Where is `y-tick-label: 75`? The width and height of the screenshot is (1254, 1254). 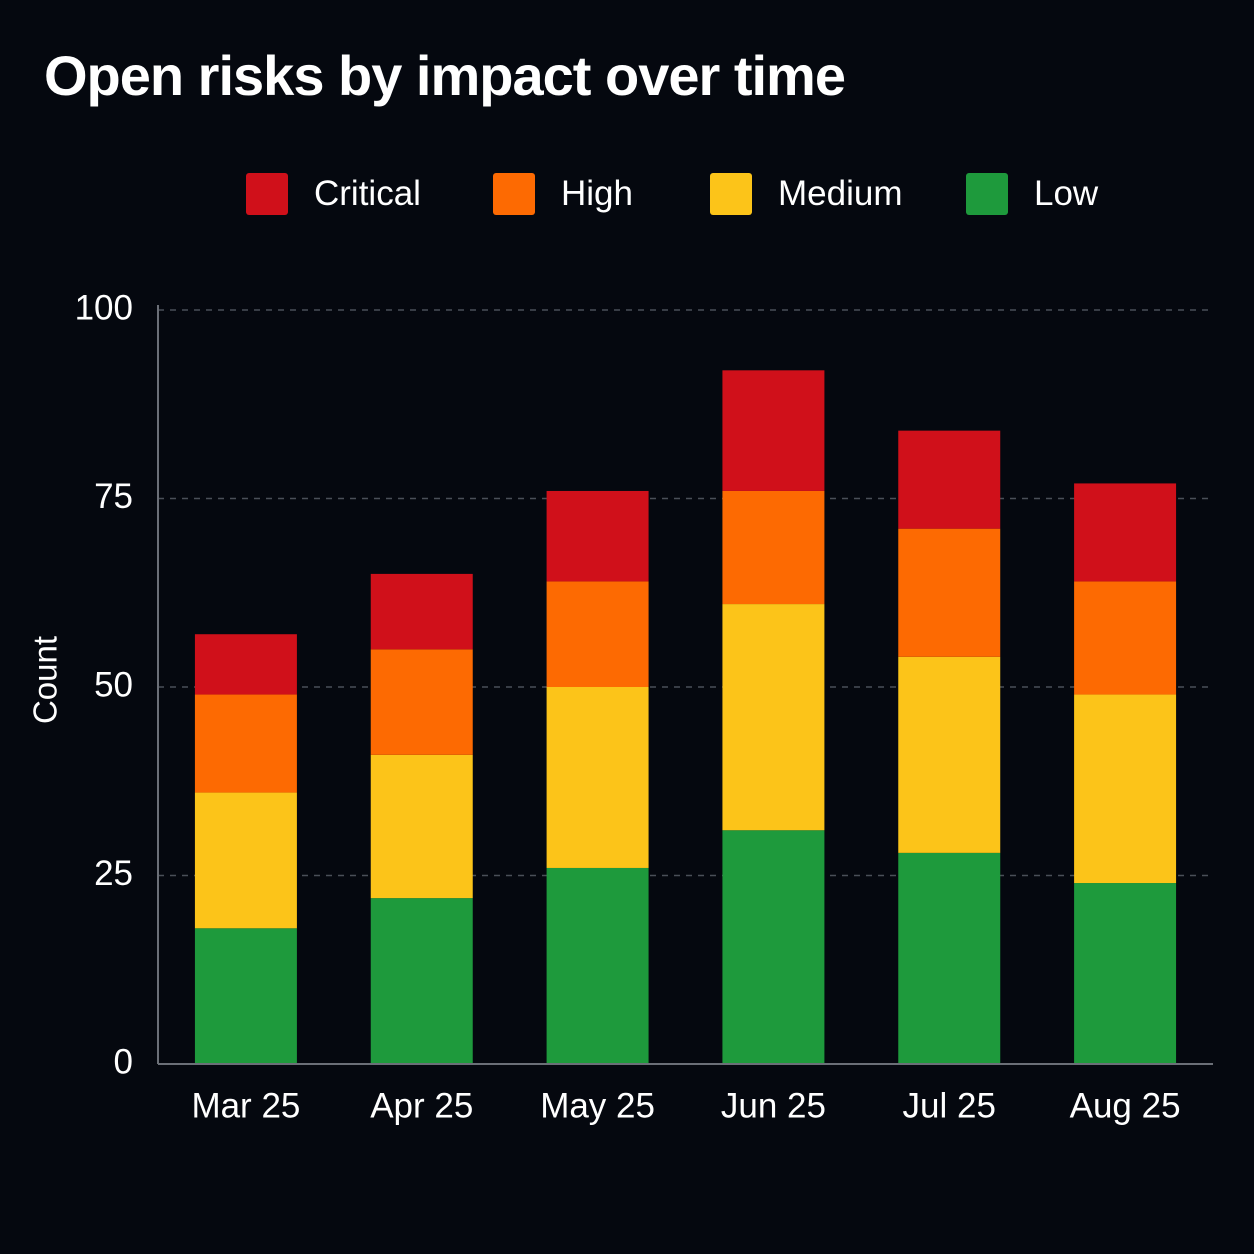
y-tick-label: 75 is located at coordinates (113, 496).